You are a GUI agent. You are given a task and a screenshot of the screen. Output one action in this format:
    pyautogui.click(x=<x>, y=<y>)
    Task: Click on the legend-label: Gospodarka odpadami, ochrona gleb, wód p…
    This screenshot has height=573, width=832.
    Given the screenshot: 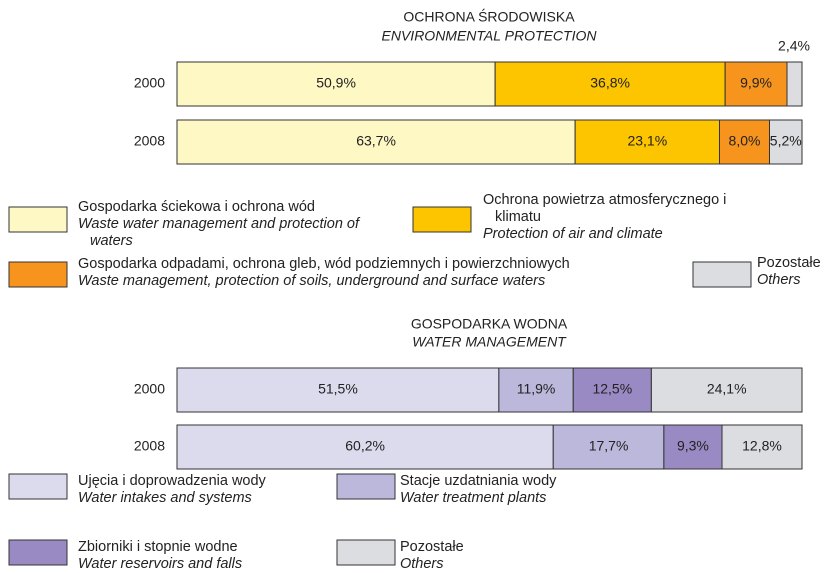 What is the action you would take?
    pyautogui.click(x=324, y=264)
    